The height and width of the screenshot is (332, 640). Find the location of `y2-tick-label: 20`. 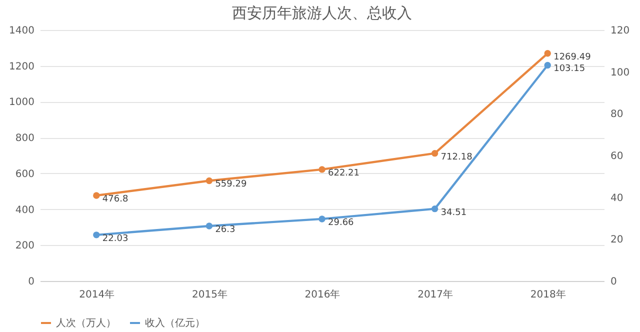

y2-tick-label: 20 is located at coordinates (617, 240).